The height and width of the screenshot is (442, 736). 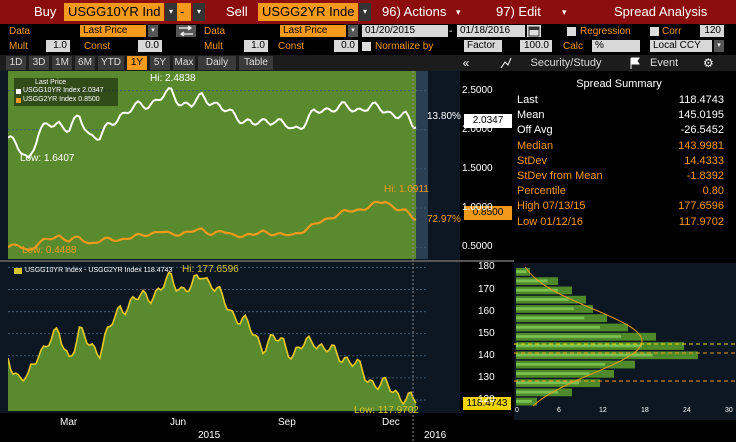 What do you see at coordinates (404, 46) in the screenshot?
I see `normalize-label: Normalize by` at bounding box center [404, 46].